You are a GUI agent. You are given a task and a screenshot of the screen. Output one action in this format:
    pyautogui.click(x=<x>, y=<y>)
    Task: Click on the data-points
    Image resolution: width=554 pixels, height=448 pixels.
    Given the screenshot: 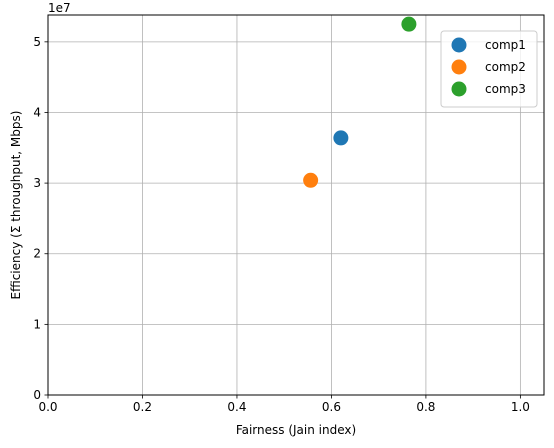 What is the action you would take?
    pyautogui.click(x=360, y=102)
    